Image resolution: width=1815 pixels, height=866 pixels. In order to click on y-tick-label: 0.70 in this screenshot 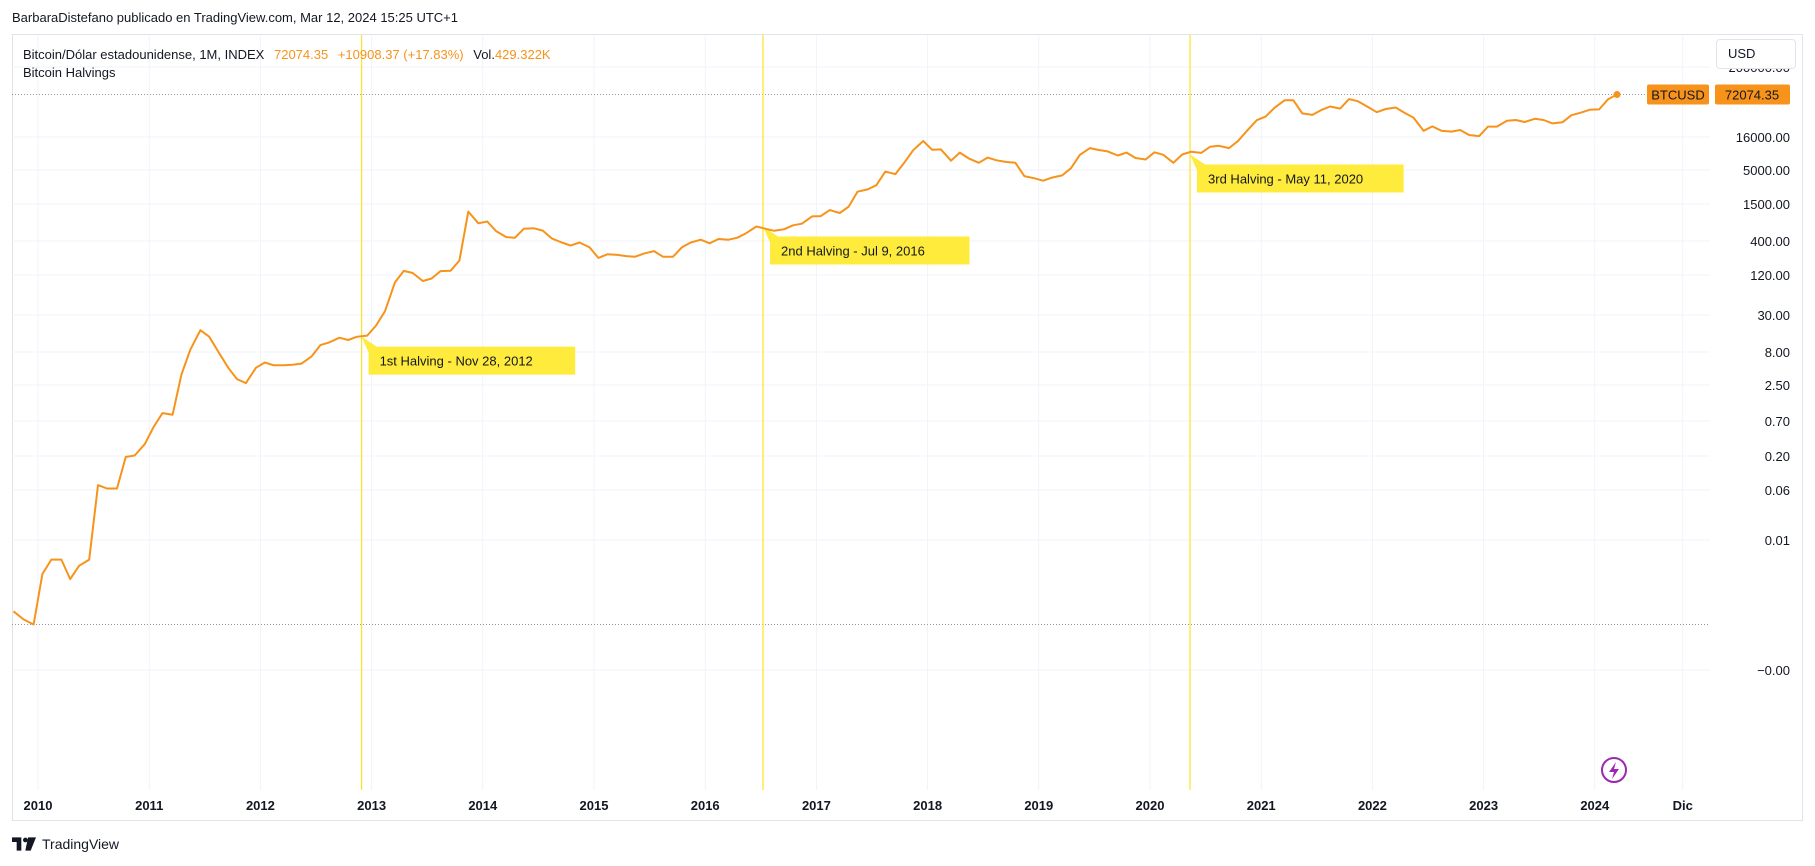, I will do `click(1777, 421)`.